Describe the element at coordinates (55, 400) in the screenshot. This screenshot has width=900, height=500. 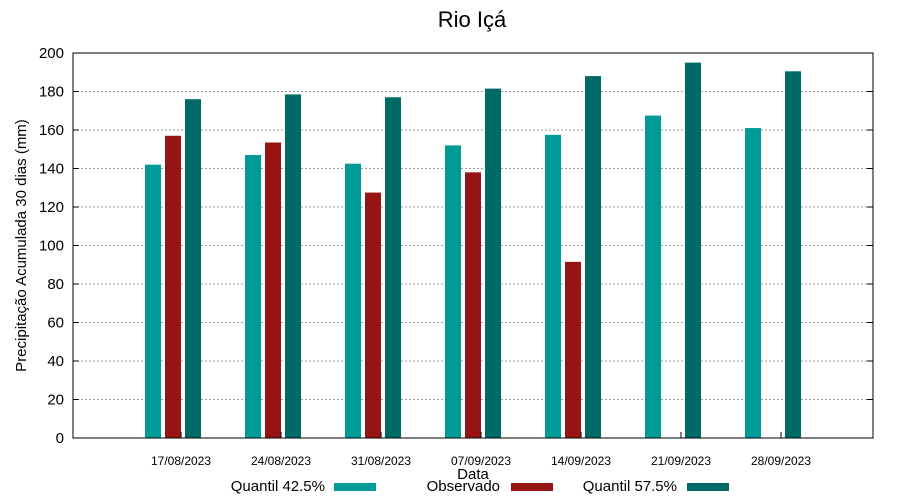
I see `y-tick-label: 20` at that location.